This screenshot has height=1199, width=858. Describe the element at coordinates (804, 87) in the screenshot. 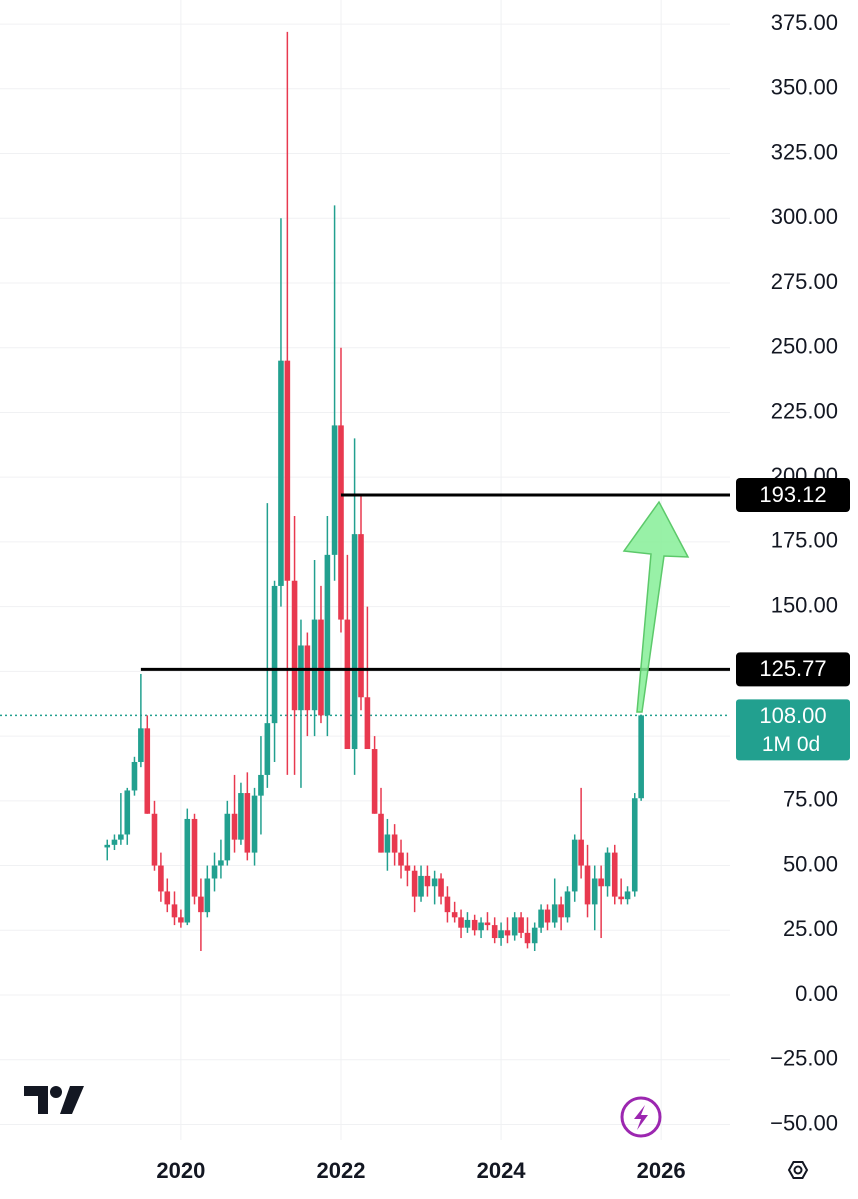

I see `y-tick-label: 350.00` at that location.